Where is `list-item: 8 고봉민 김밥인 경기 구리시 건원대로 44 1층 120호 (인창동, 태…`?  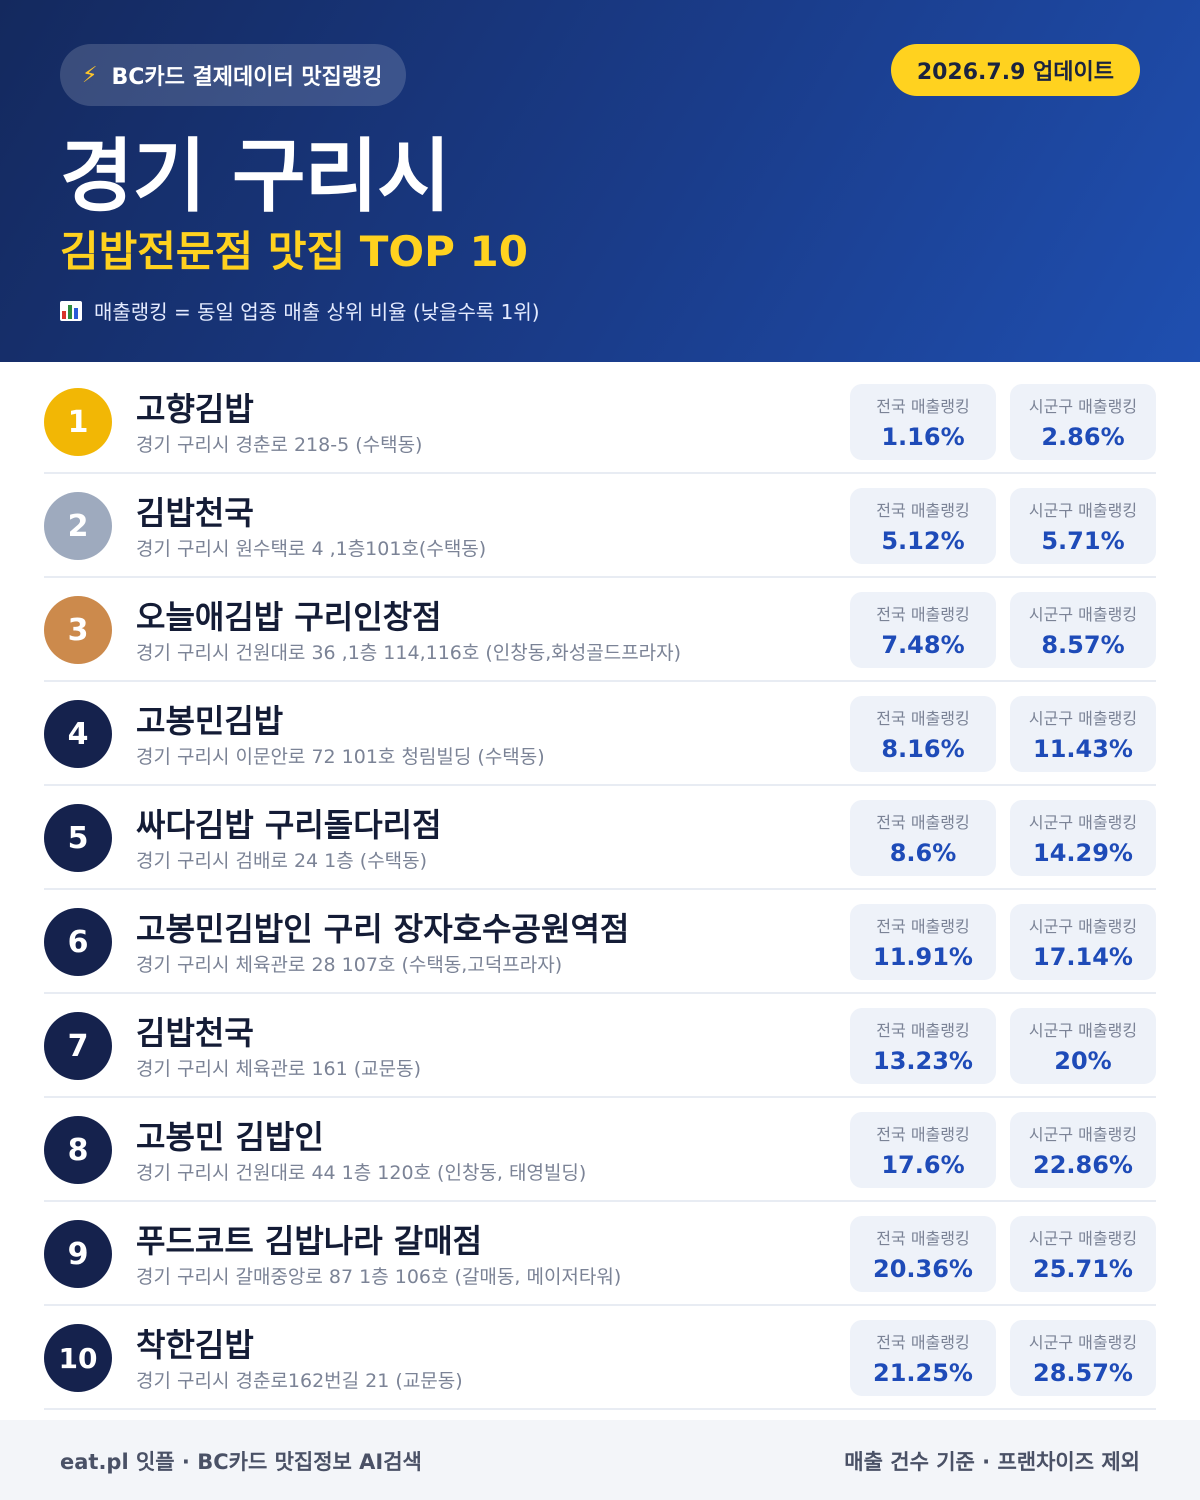 list-item: 8 고봉민 김밥인 경기 구리시 건원대로 44 1층 120호 (인창동, 태… is located at coordinates (600, 1150).